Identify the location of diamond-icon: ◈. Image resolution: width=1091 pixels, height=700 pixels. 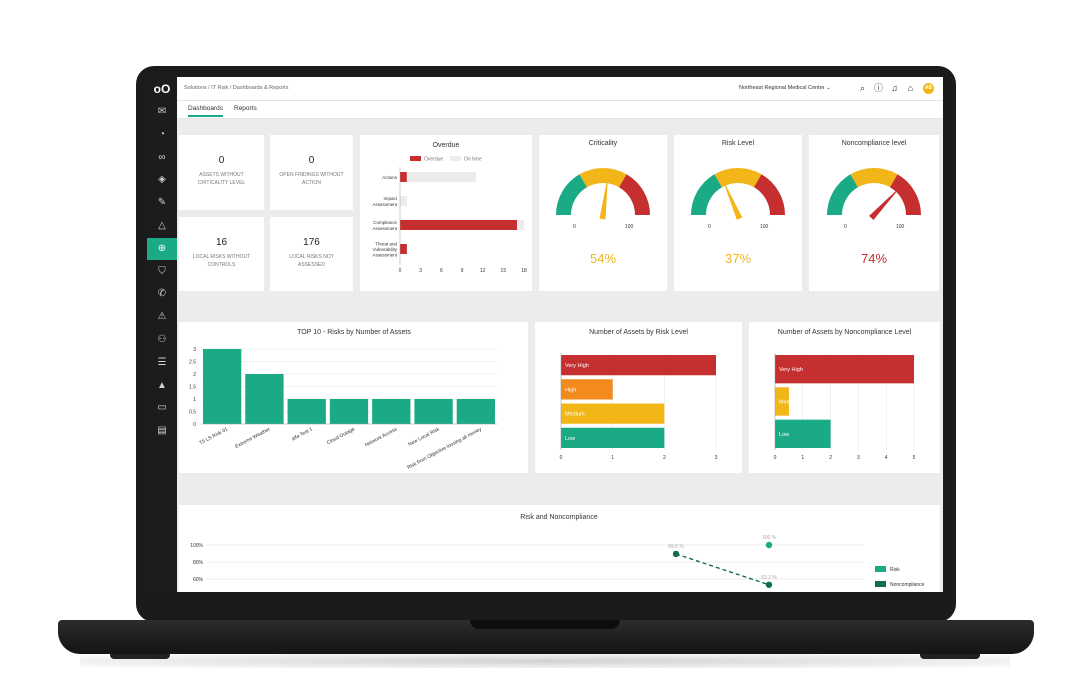
(162, 180).